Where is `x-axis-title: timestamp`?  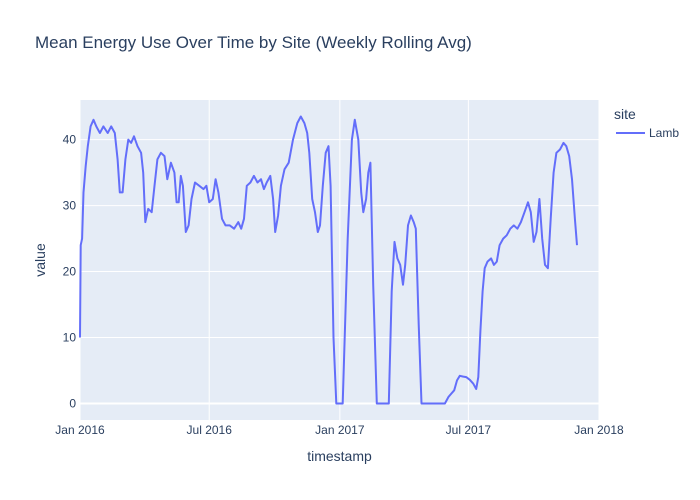 x-axis-title: timestamp is located at coordinates (339, 456).